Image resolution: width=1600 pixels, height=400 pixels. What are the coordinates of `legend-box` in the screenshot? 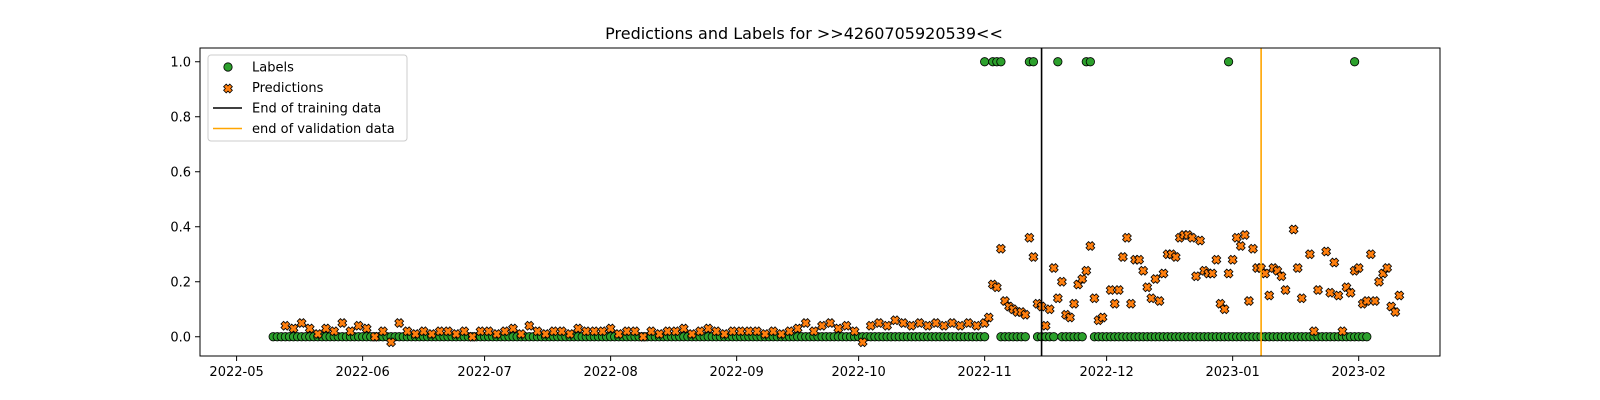 It's located at (307, 98).